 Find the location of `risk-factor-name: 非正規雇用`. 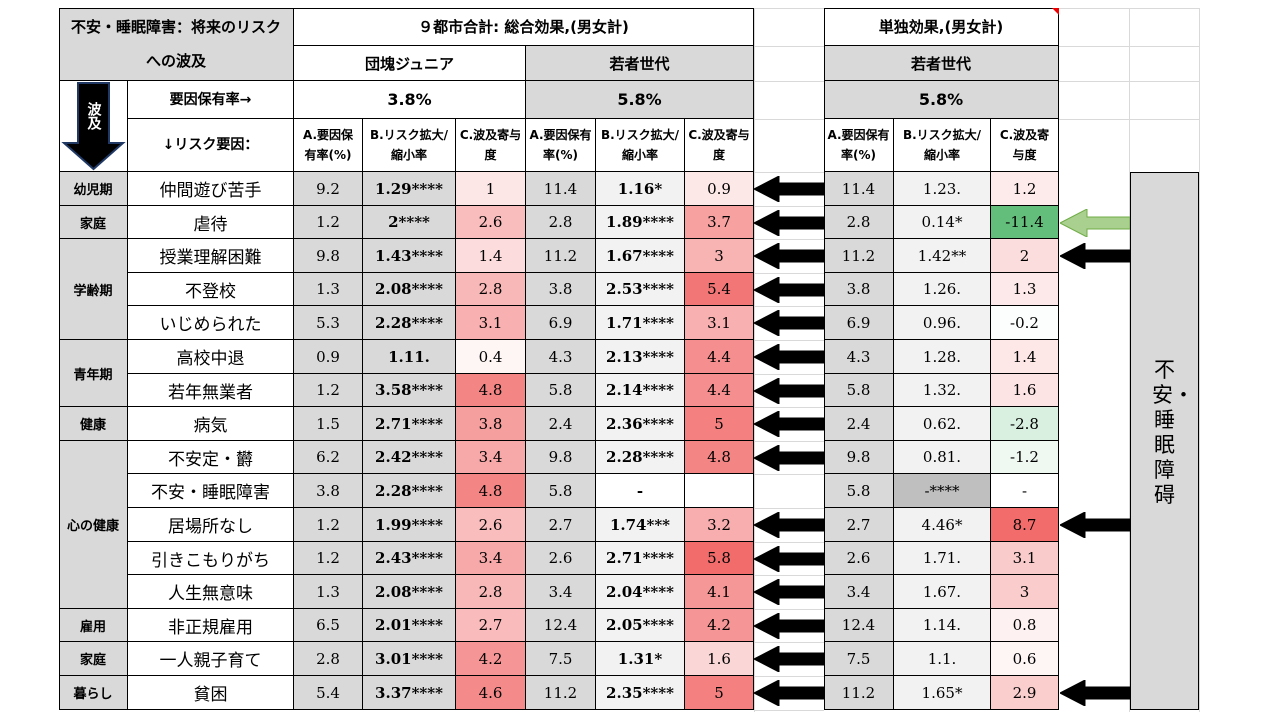

risk-factor-name: 非正規雇用 is located at coordinates (211, 625).